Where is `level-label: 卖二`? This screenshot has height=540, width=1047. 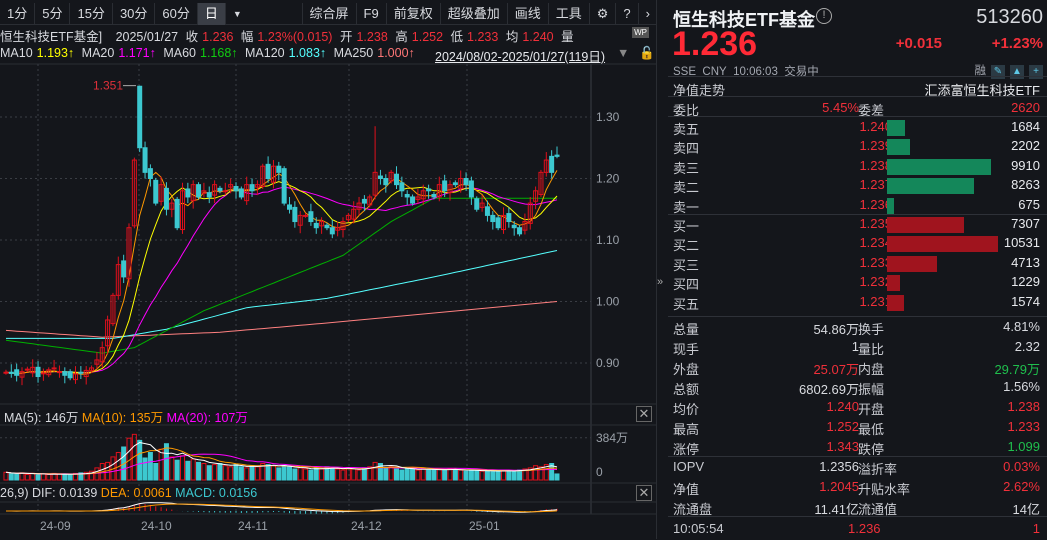
level-label: 卖二 is located at coordinates (686, 188).